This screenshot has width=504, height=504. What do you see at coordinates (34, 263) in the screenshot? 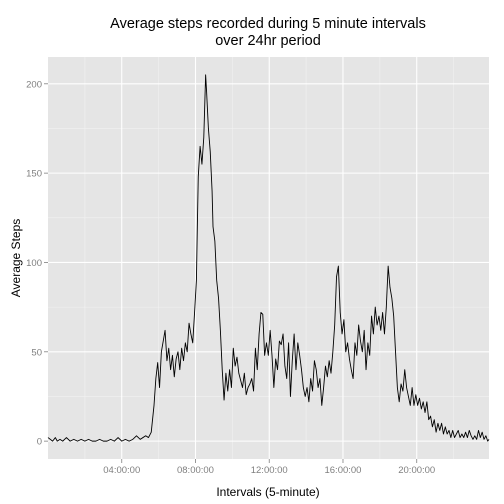
I see `y-tick-label: 100` at bounding box center [34, 263].